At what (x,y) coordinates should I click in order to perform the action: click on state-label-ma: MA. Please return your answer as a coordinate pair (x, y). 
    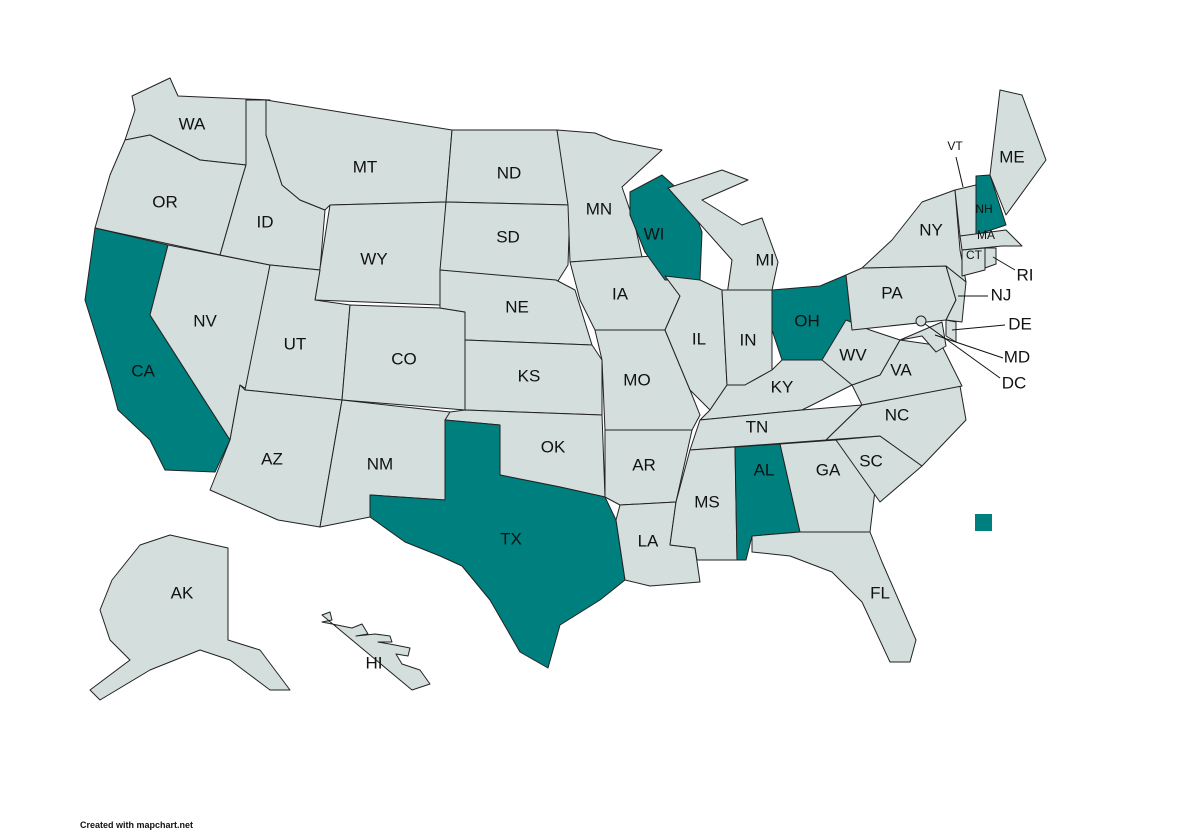
    Looking at the image, I should click on (986, 235).